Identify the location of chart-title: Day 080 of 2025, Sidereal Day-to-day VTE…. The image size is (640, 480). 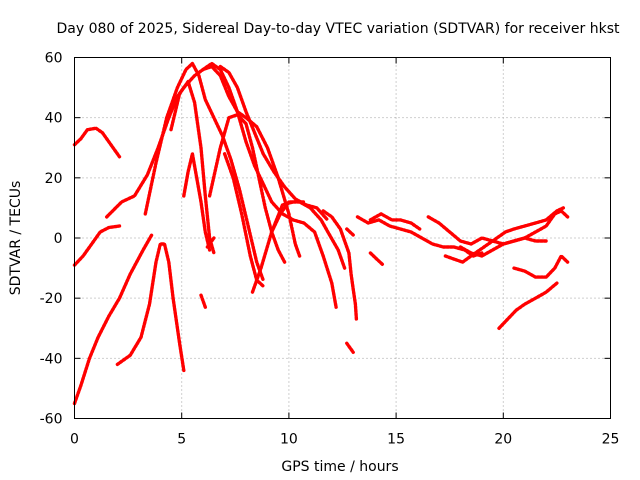
(338, 29).